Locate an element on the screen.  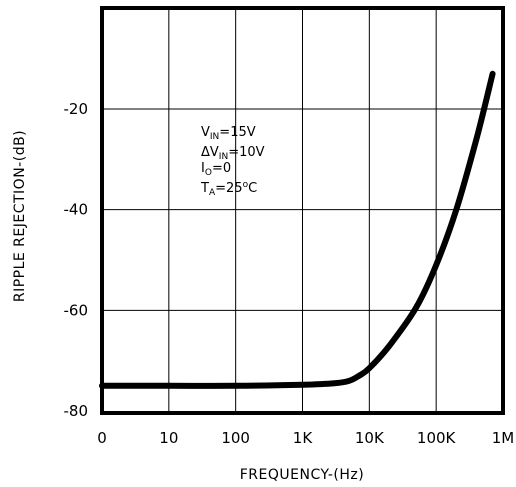
y-tick-label: -80 is located at coordinates (76, 411).